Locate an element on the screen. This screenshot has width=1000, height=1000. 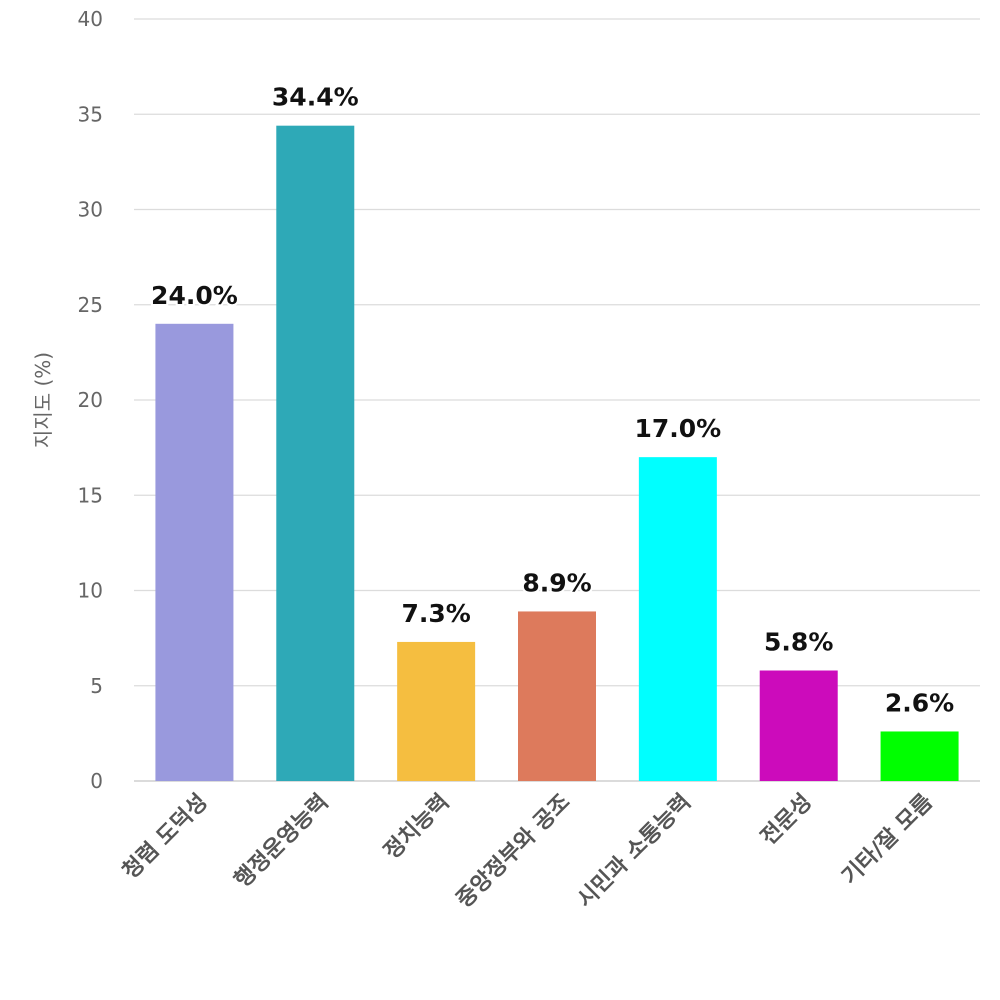
y-tick-label: 0 is located at coordinates (96, 781).